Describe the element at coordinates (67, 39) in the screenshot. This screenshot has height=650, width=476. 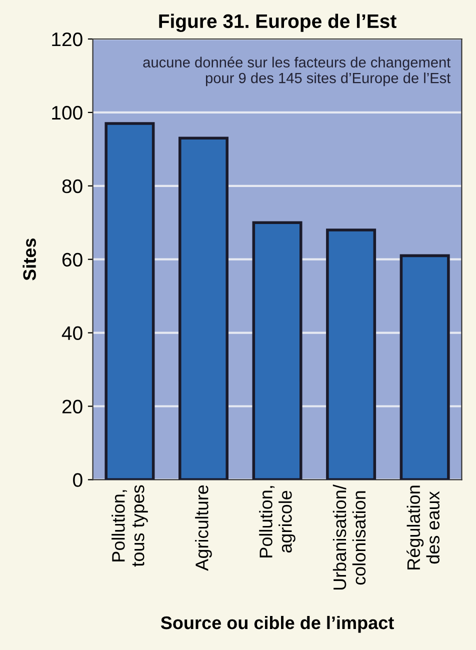
I see `y-tick-label: 120` at that location.